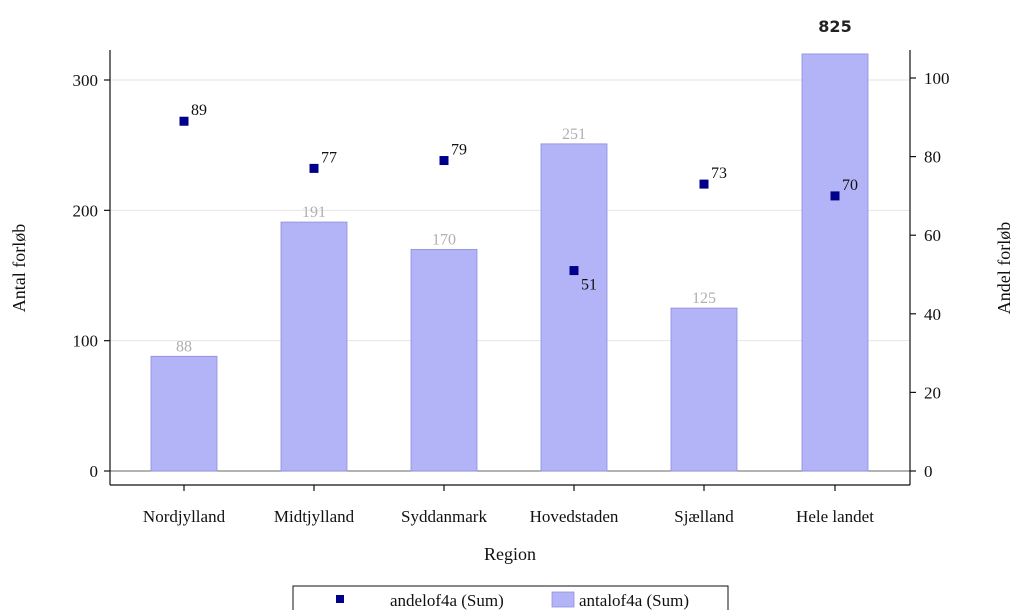  What do you see at coordinates (704, 516) in the screenshot?
I see `x-tick-label: Sjælland` at bounding box center [704, 516].